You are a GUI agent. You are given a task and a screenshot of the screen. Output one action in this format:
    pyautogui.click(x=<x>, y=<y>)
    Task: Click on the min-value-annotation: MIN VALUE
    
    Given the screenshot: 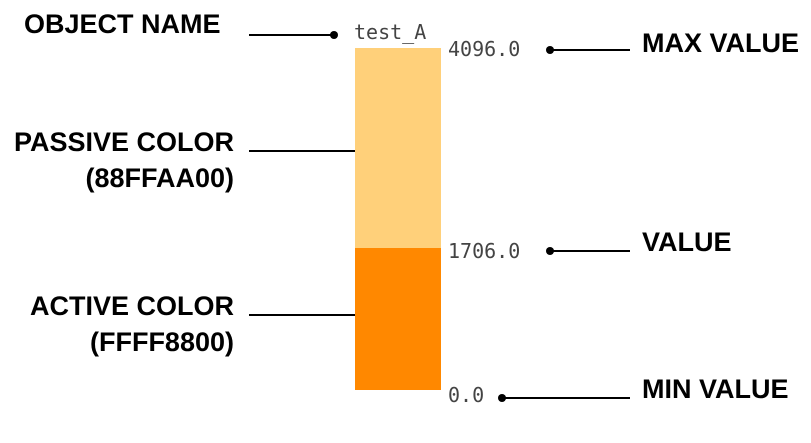 What is the action you would take?
    pyautogui.click(x=715, y=389)
    